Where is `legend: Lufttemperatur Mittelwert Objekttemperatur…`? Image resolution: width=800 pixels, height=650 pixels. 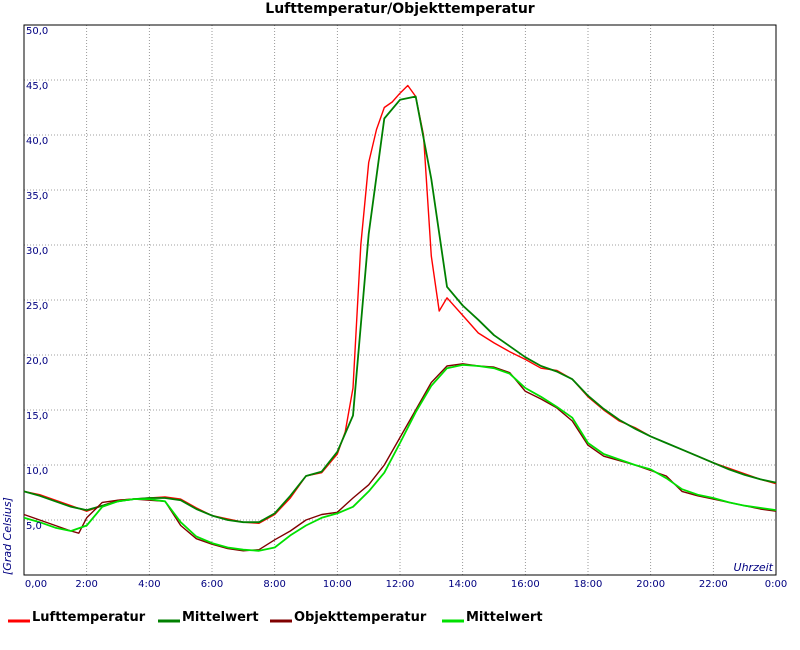
legend: Lufttemperatur Mittelwert Objekttemperatur… is located at coordinates (275, 617).